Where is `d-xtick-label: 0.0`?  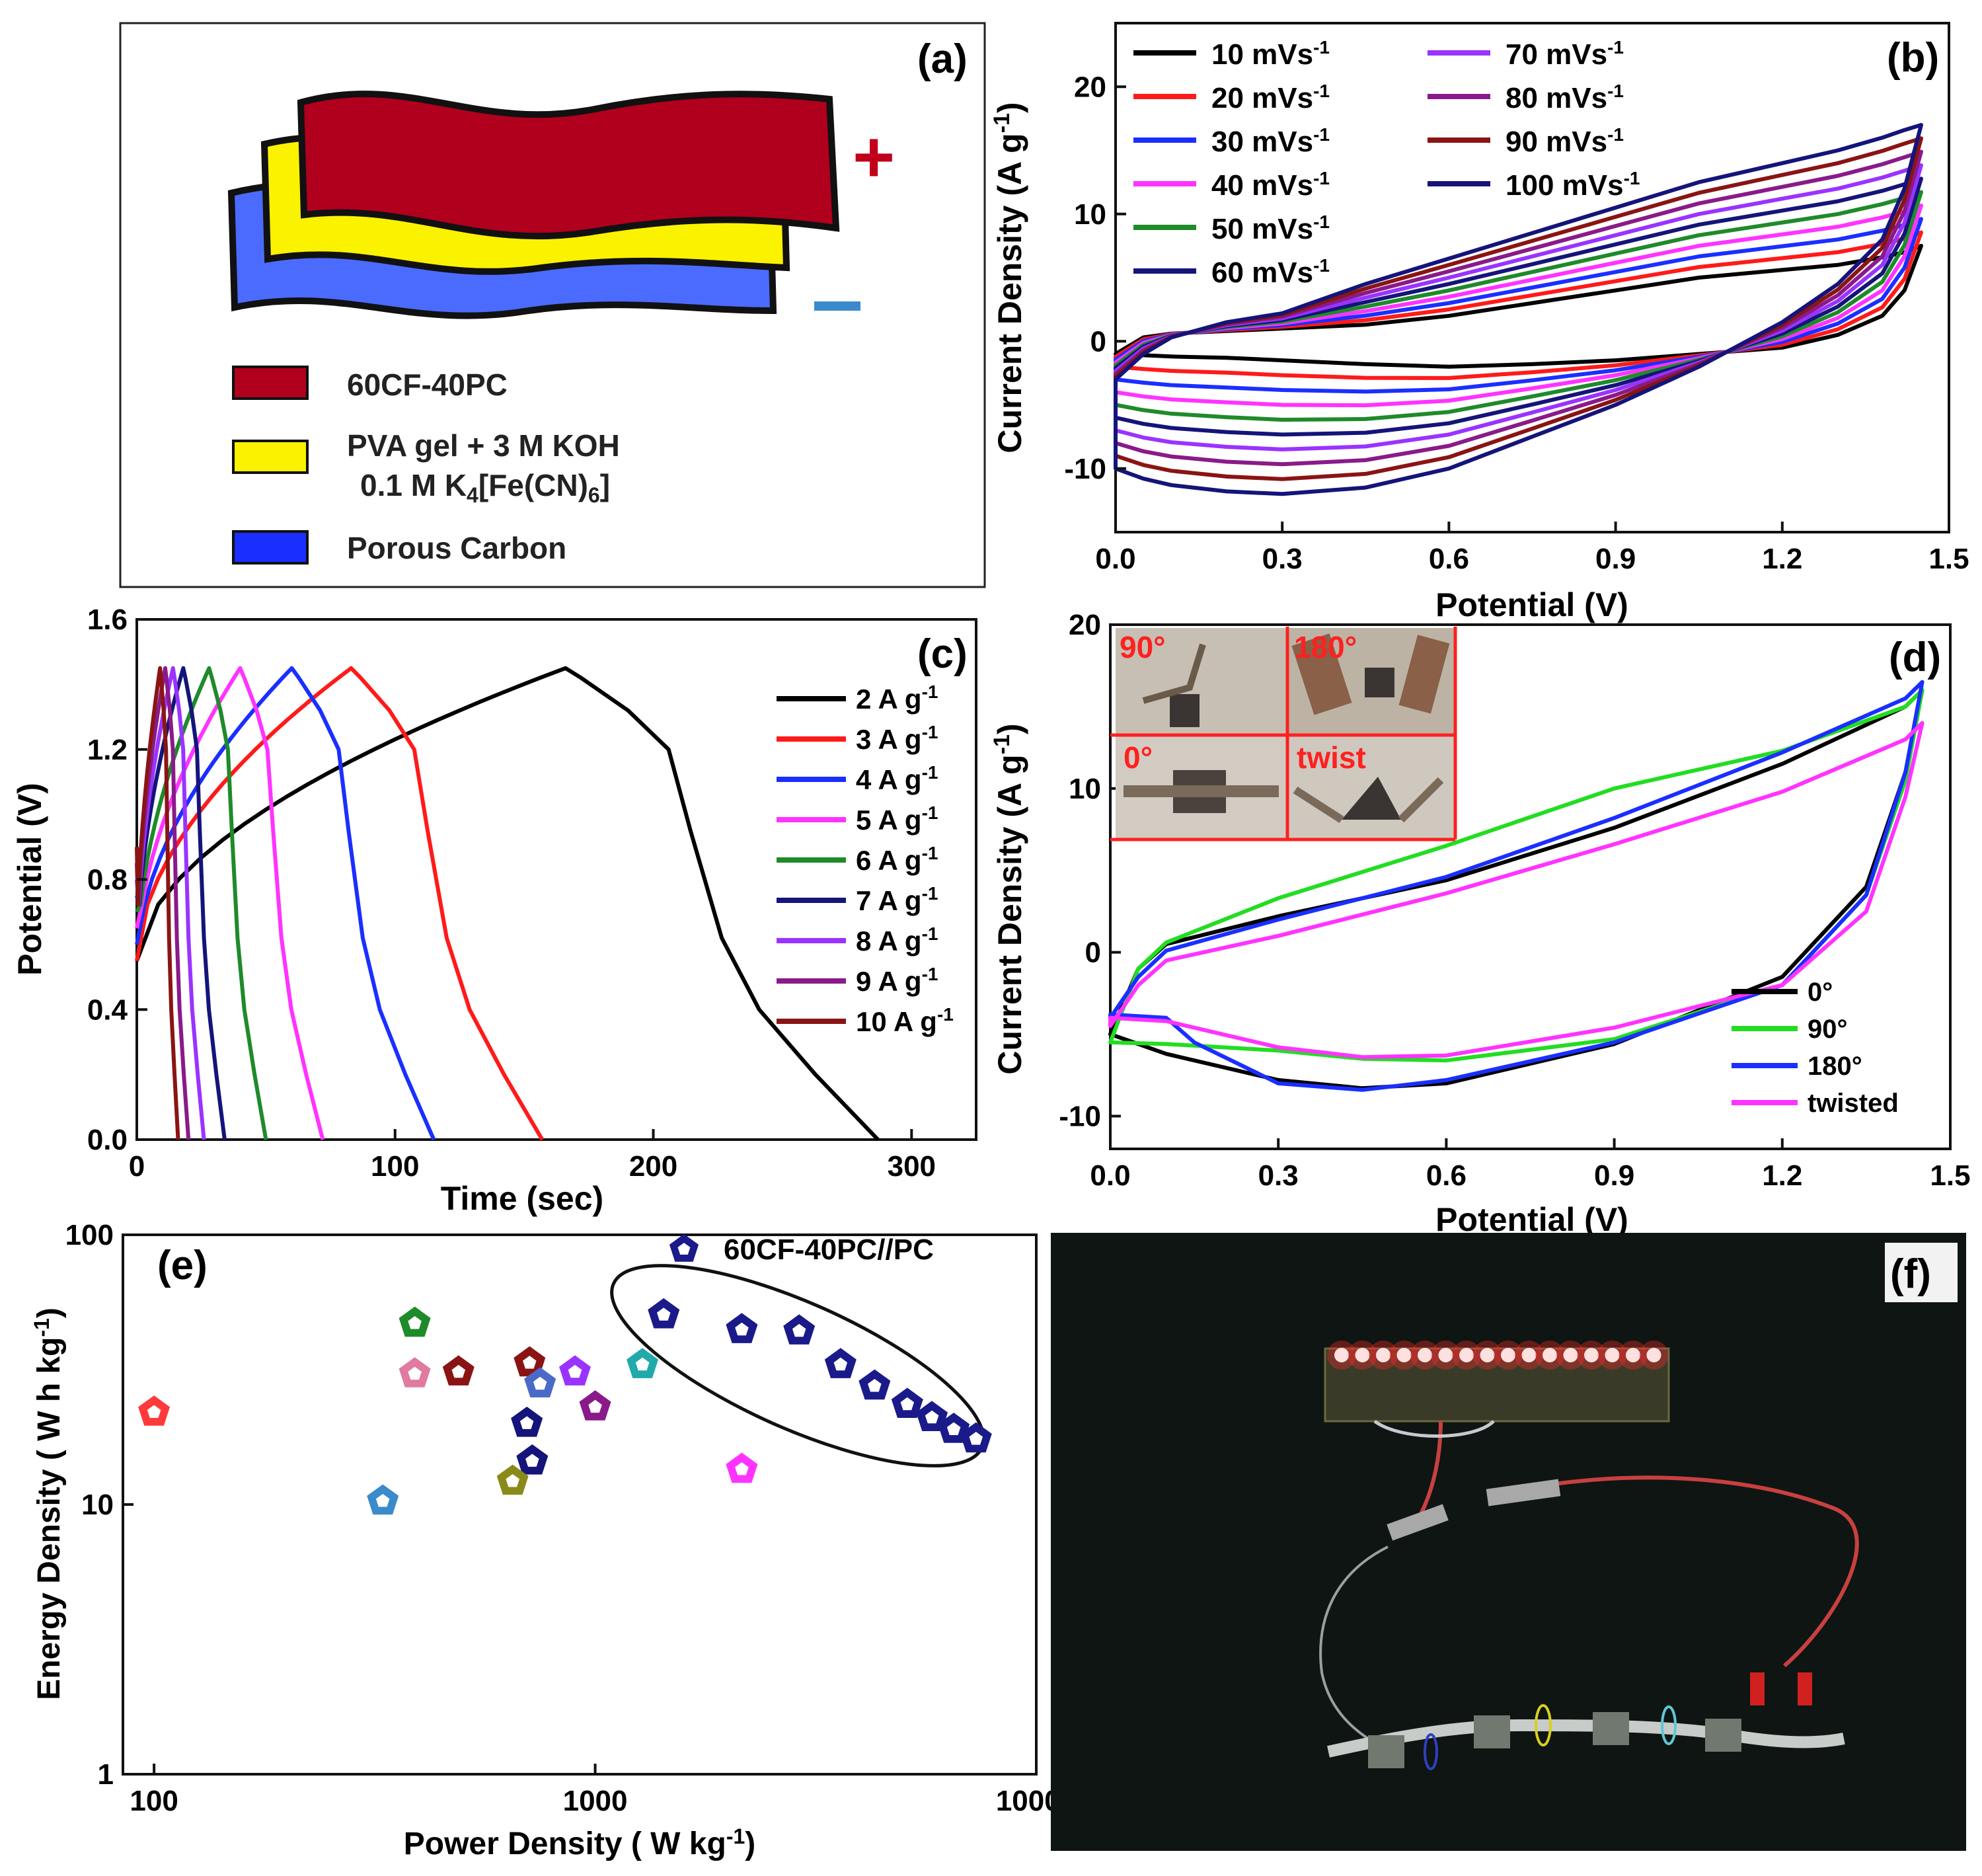
d-xtick-label: 0.0 is located at coordinates (1110, 1175).